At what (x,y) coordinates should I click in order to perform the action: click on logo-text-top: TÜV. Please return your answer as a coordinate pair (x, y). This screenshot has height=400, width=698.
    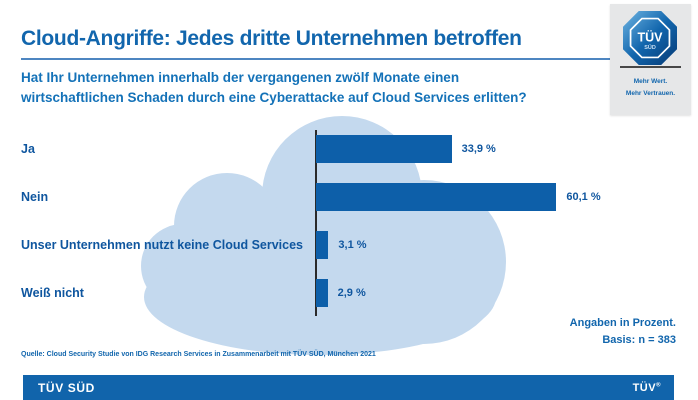
    Looking at the image, I should click on (651, 37).